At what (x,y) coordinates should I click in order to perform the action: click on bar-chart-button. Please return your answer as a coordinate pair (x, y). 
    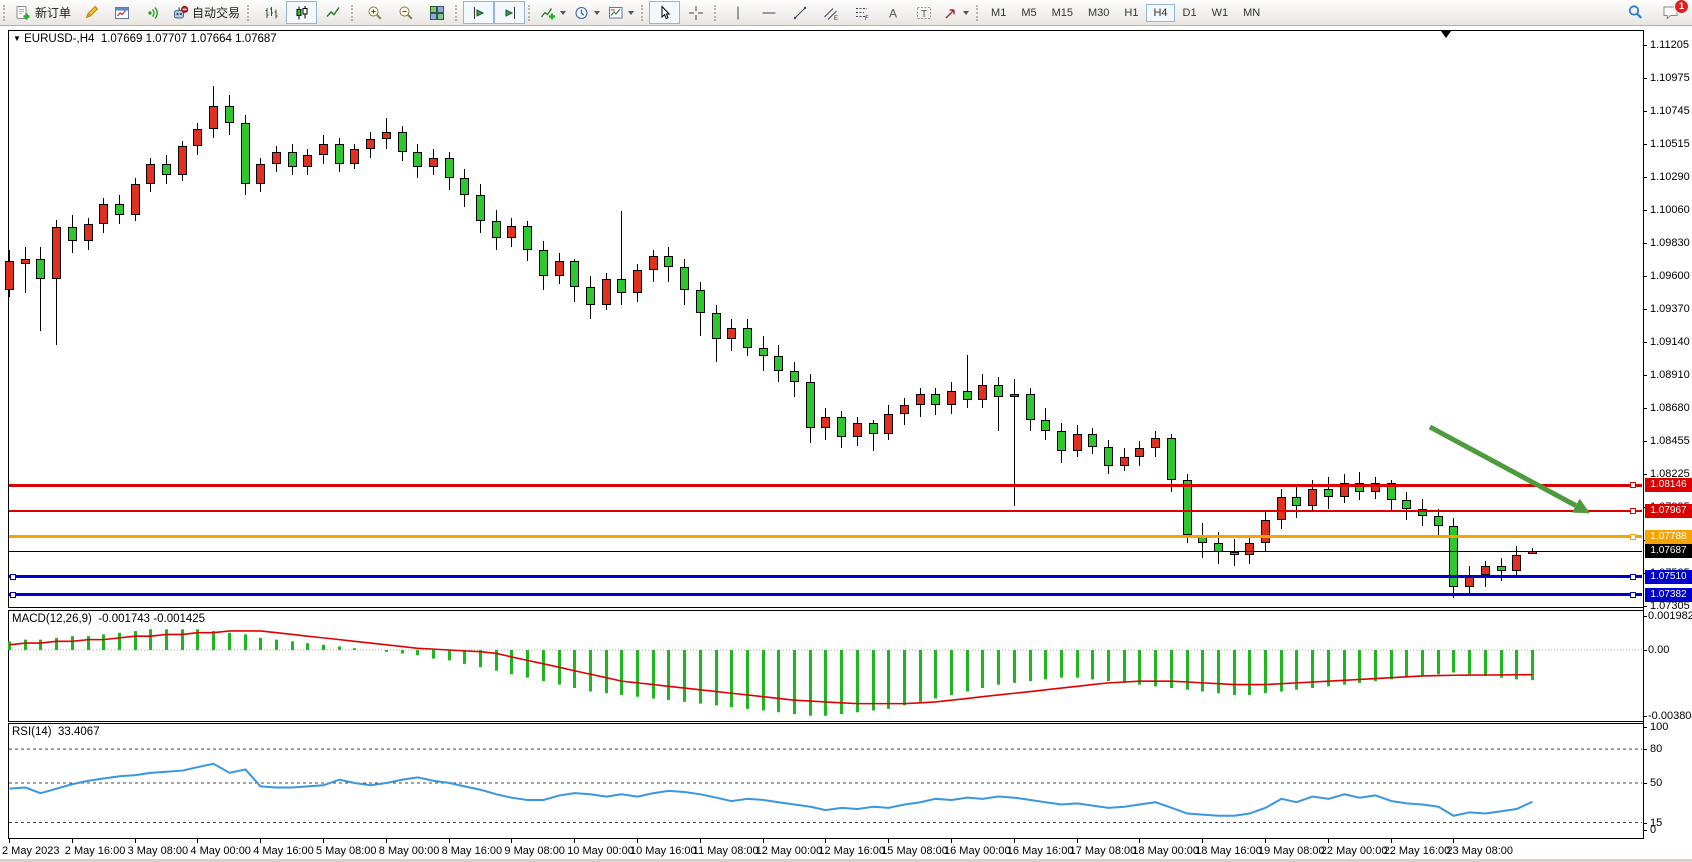
    Looking at the image, I should click on (270, 12).